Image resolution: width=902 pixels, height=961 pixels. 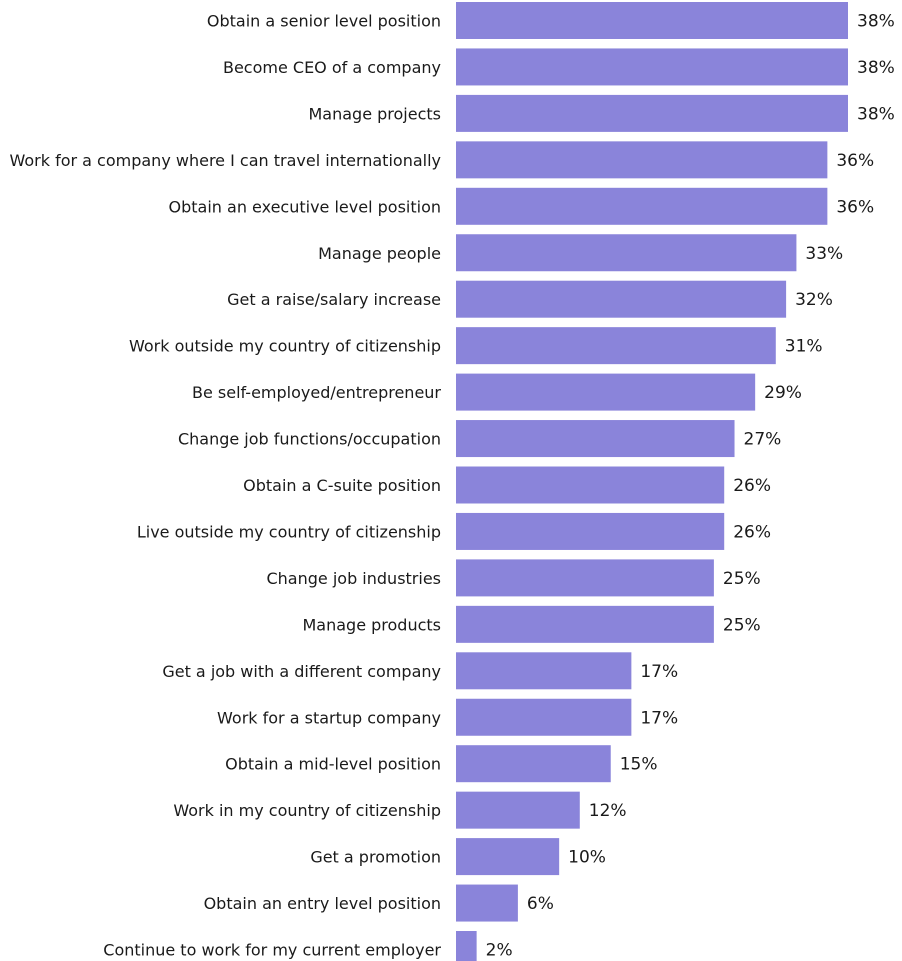 I want to click on value-label: 27%, so click(x=763, y=440).